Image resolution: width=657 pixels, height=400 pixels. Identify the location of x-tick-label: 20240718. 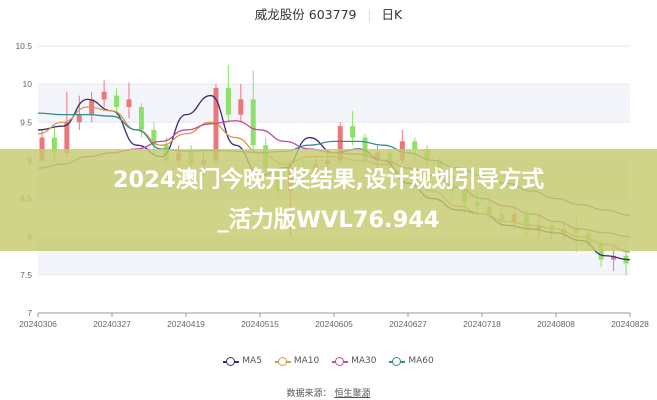
(482, 324).